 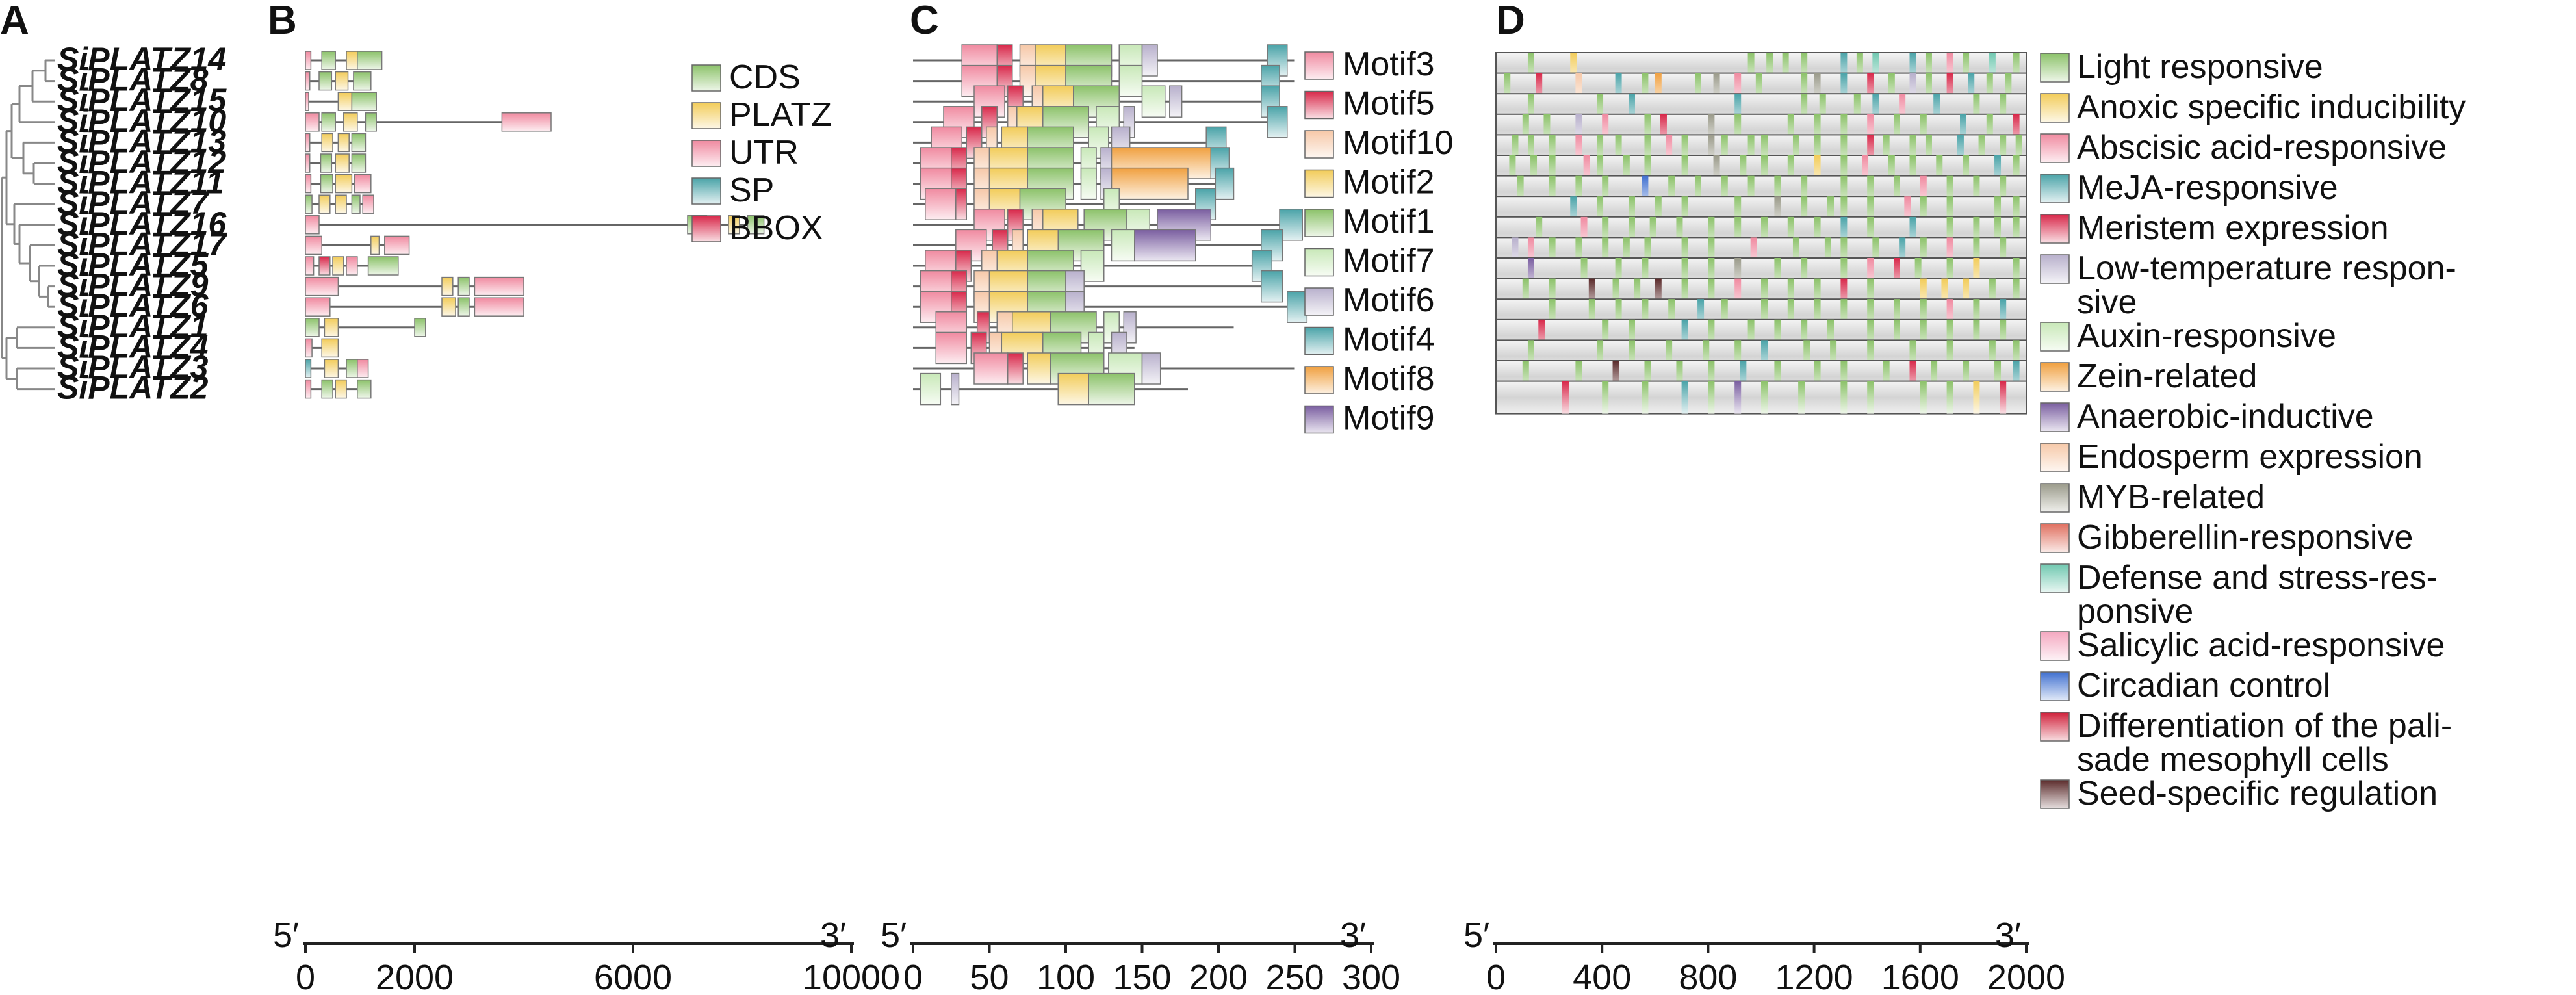 I want to click on gene-label: SiPLATZ2, so click(x=133, y=388).